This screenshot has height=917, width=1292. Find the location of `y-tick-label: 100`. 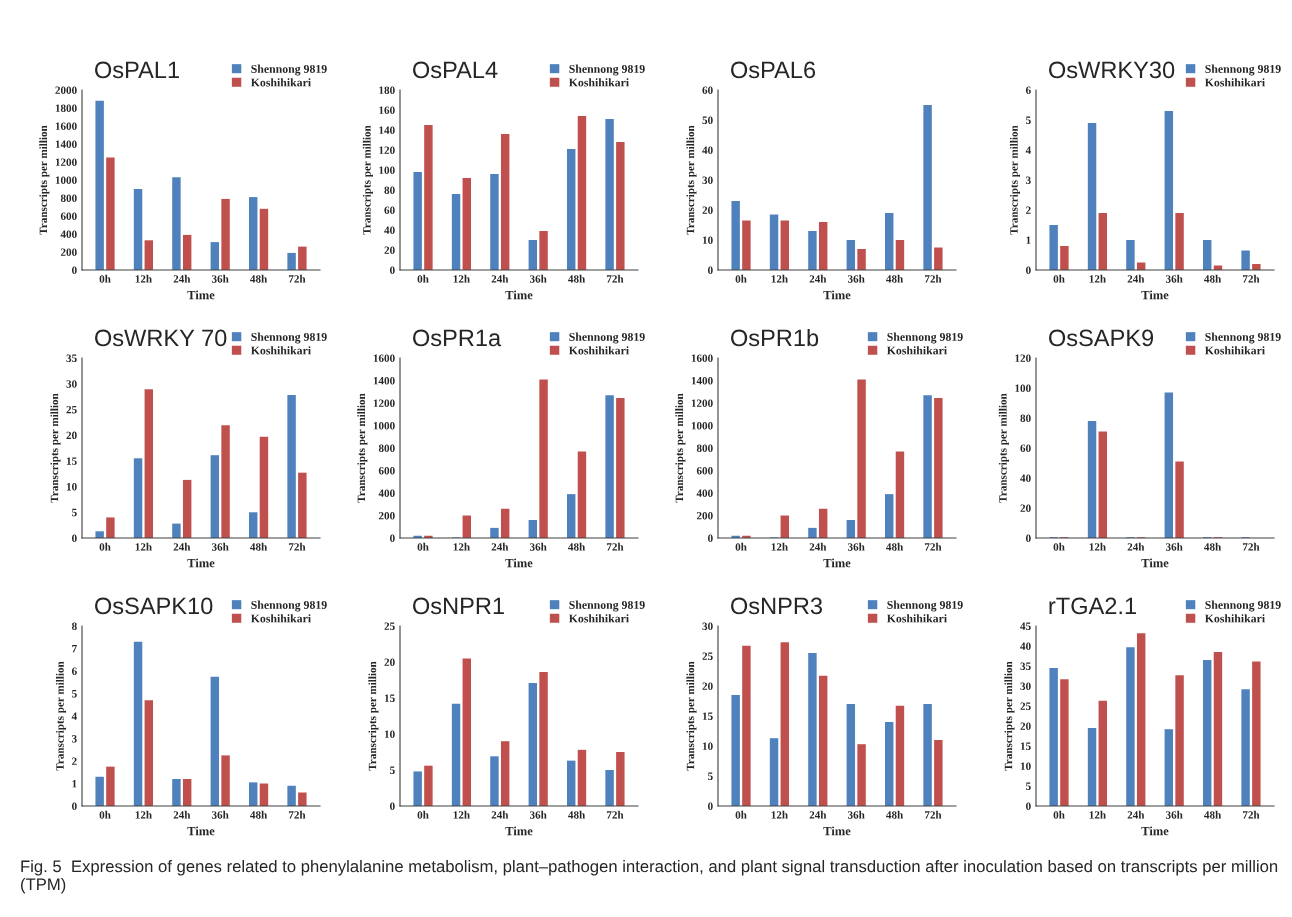

y-tick-label: 100 is located at coordinates (387, 170).